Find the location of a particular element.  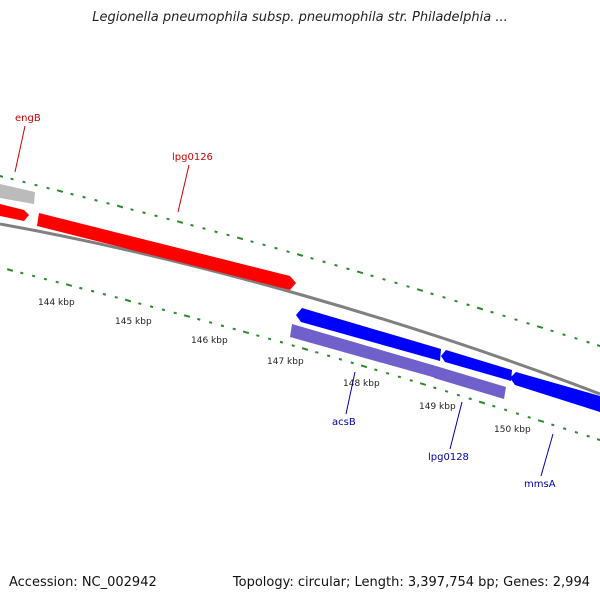

tick-label: 145 kbp is located at coordinates (133, 322).